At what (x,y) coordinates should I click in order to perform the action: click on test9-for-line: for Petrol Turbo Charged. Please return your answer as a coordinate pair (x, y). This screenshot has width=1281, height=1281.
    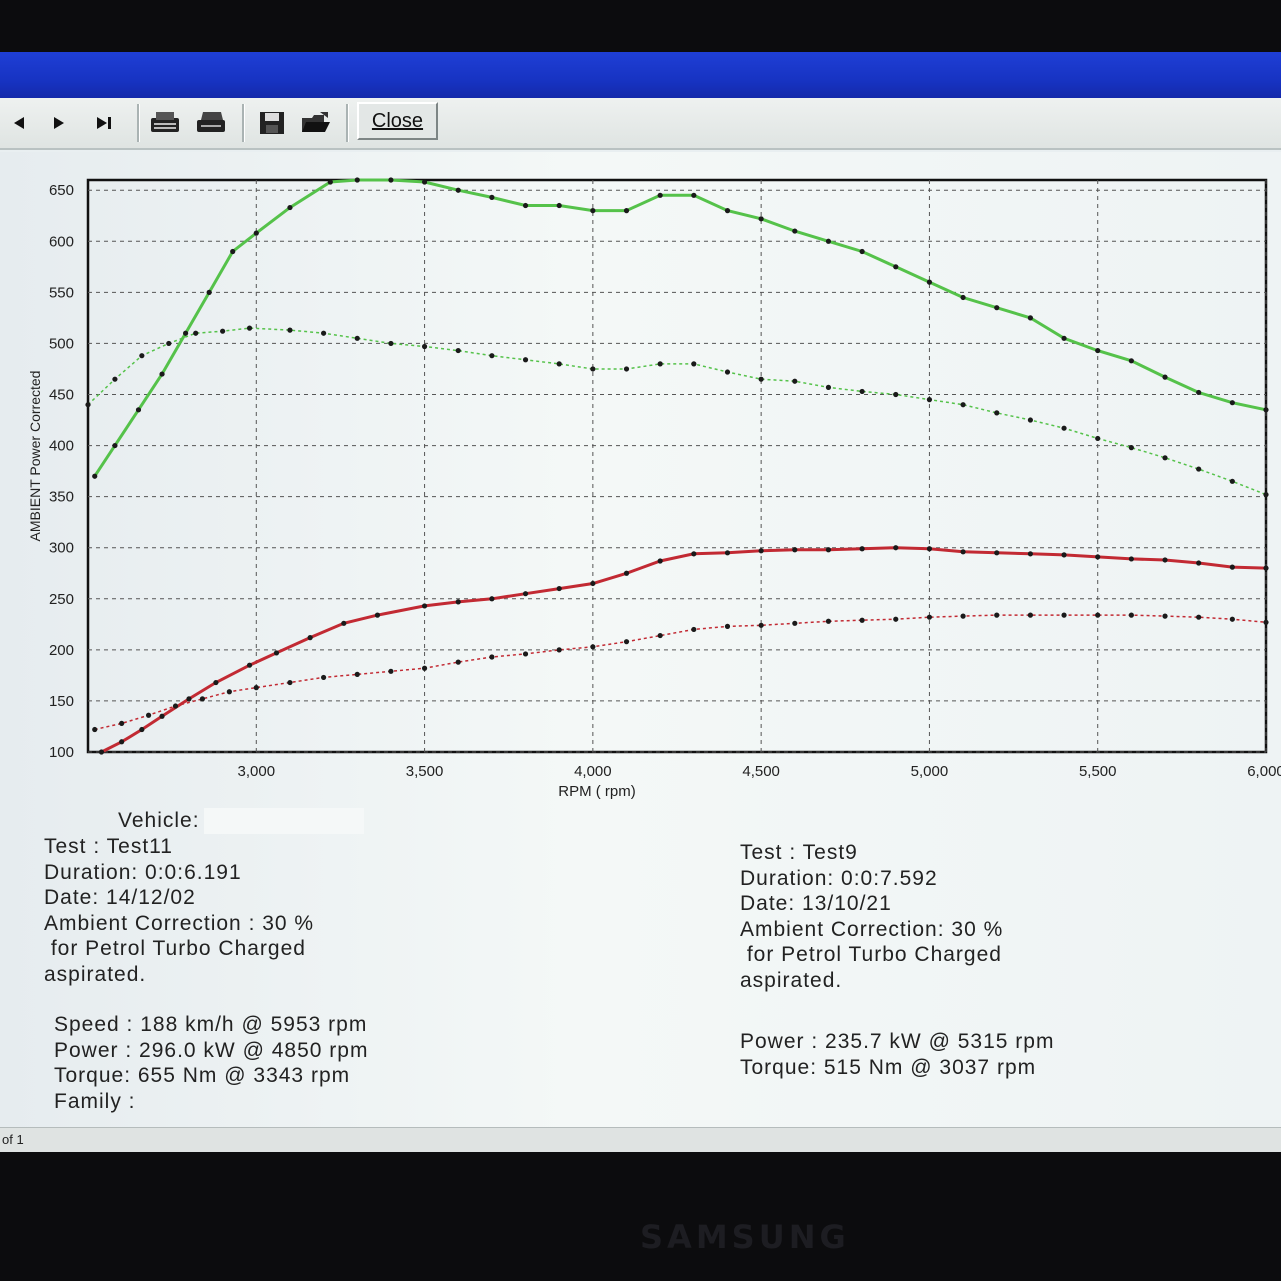
    Looking at the image, I should click on (871, 954).